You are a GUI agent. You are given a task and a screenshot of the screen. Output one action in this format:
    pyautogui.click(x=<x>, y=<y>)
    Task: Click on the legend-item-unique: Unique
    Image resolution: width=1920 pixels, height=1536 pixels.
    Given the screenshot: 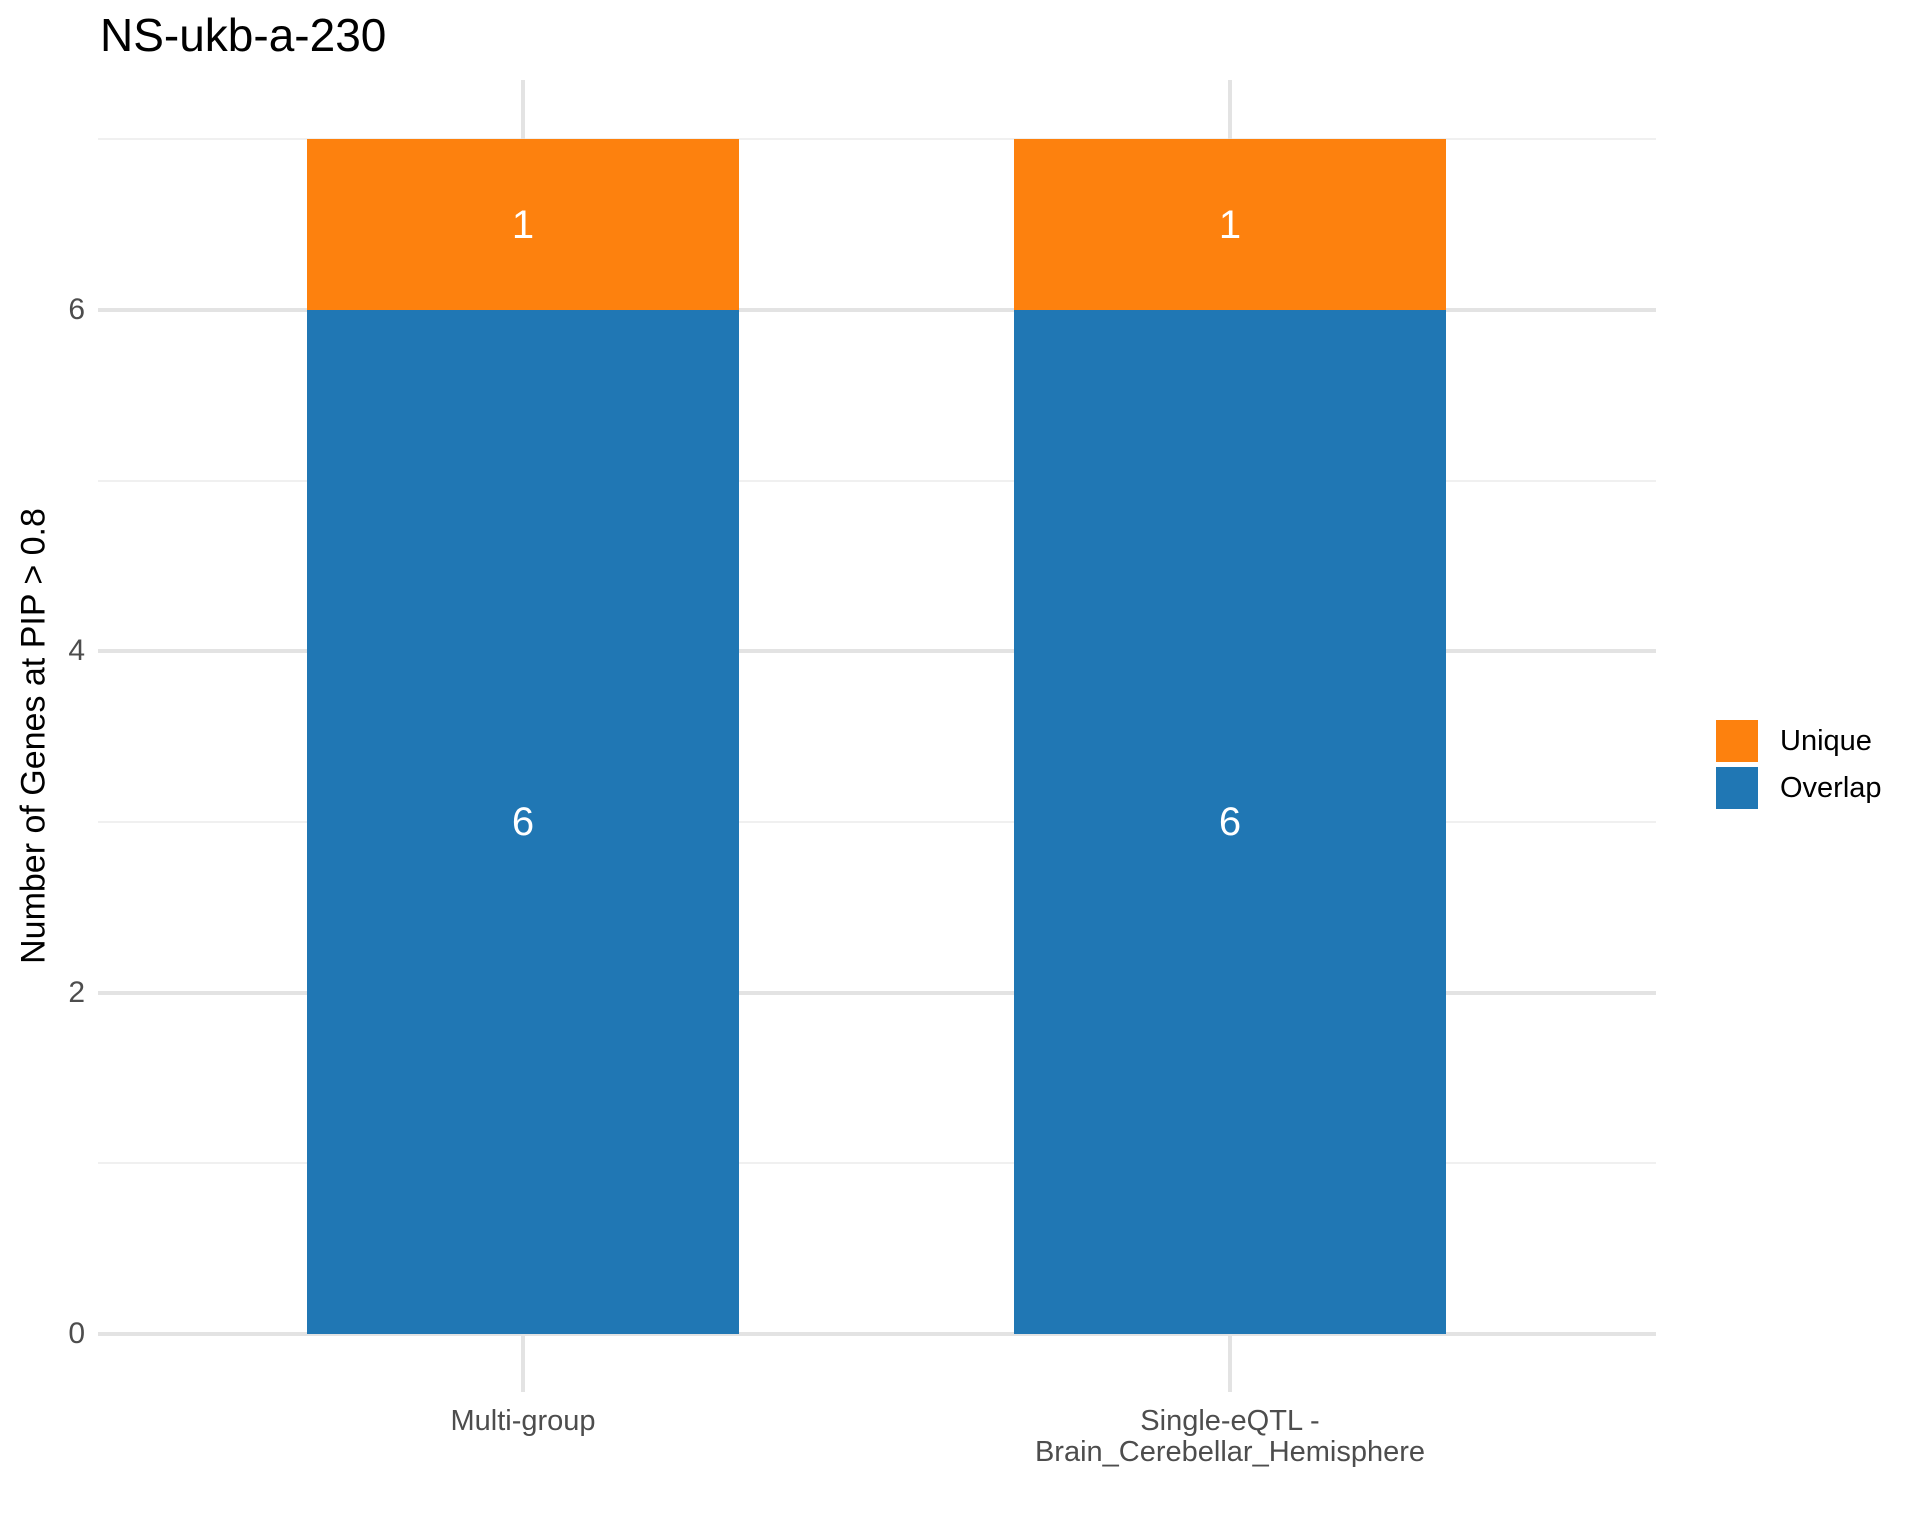 What is the action you would take?
    pyautogui.click(x=1799, y=741)
    